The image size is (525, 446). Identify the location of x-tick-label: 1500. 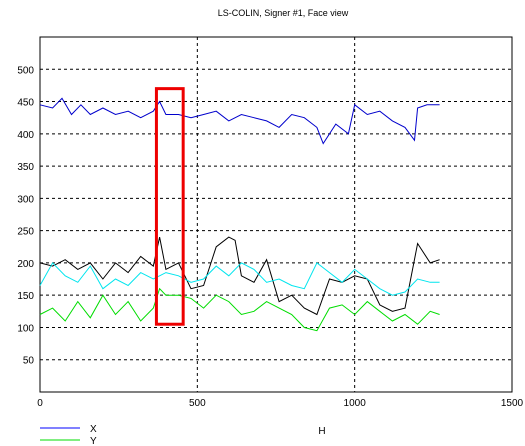
(512, 403).